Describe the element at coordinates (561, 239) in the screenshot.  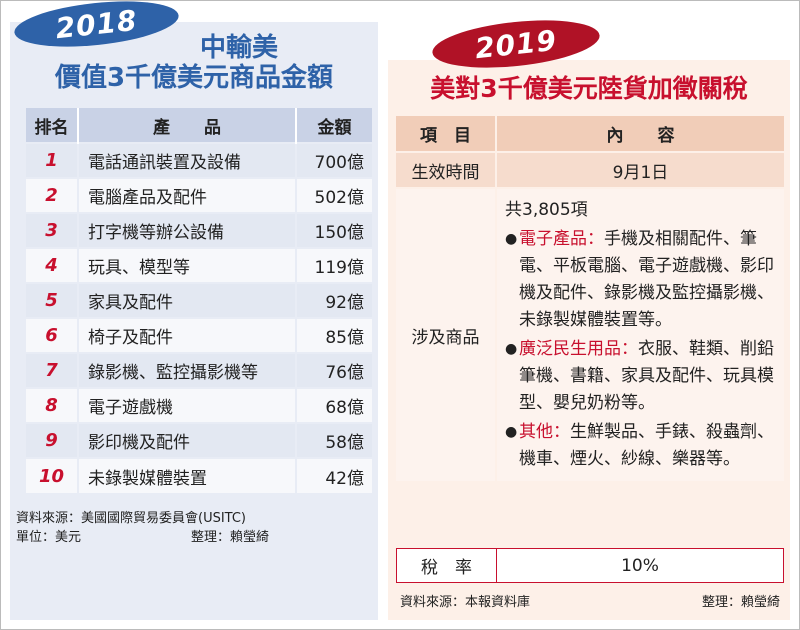
I see `category-name: 電子產品：` at that location.